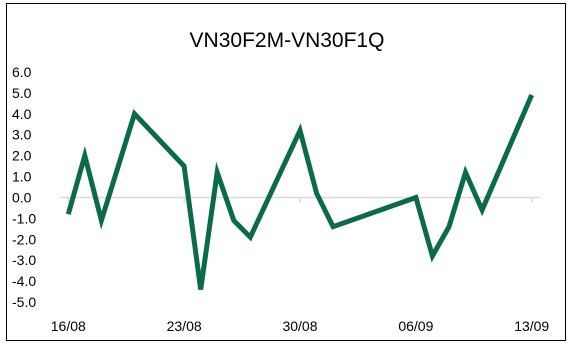  I want to click on y-tick-label: -5.0, so click(24, 302).